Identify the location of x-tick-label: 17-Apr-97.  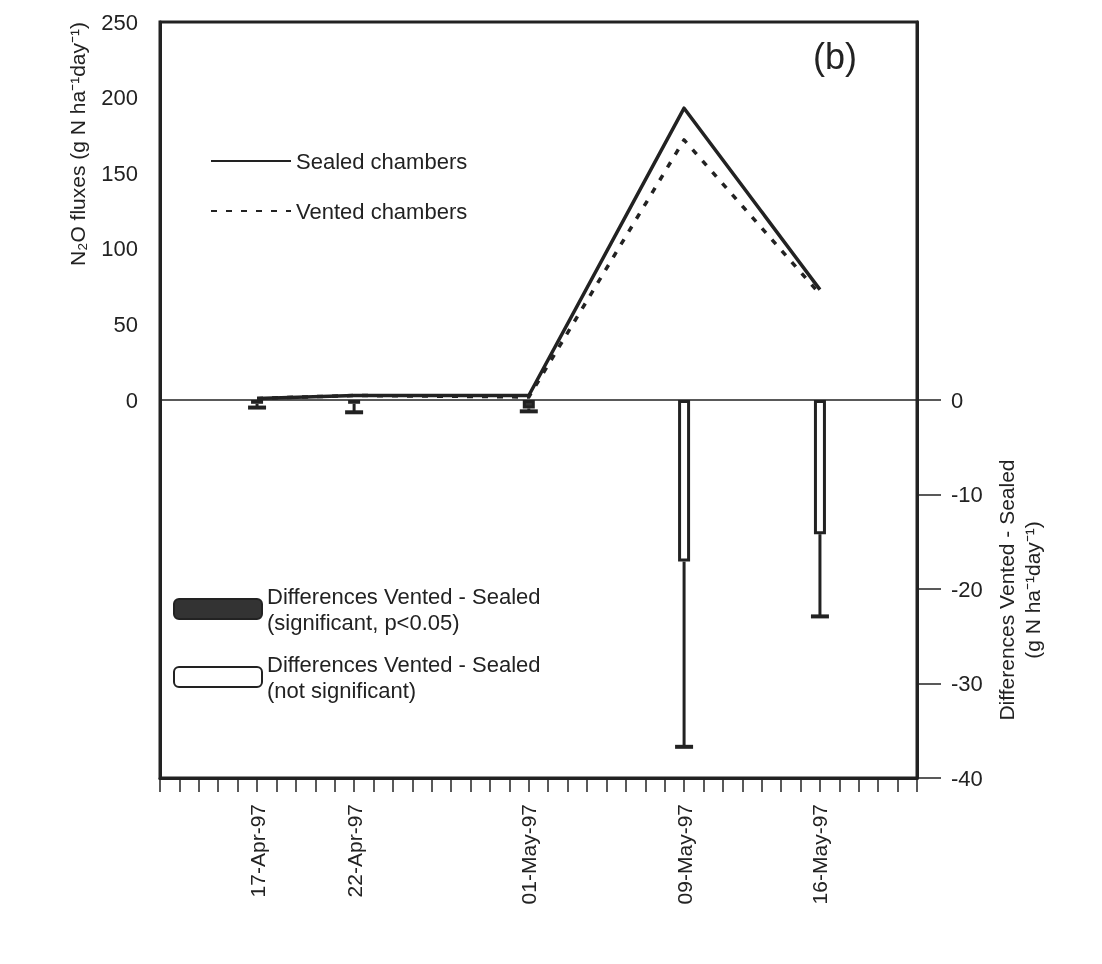
(257, 851).